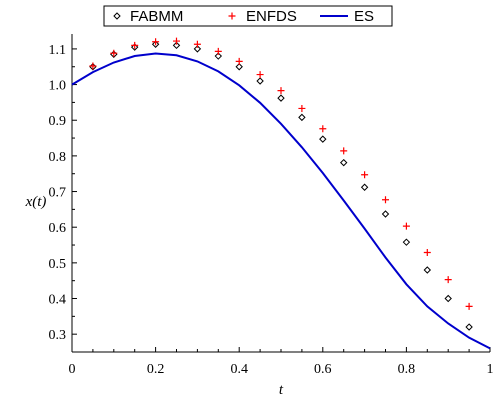 The image size is (501, 402). What do you see at coordinates (347, 16) in the screenshot?
I see `legend-entry-es: ES` at bounding box center [347, 16].